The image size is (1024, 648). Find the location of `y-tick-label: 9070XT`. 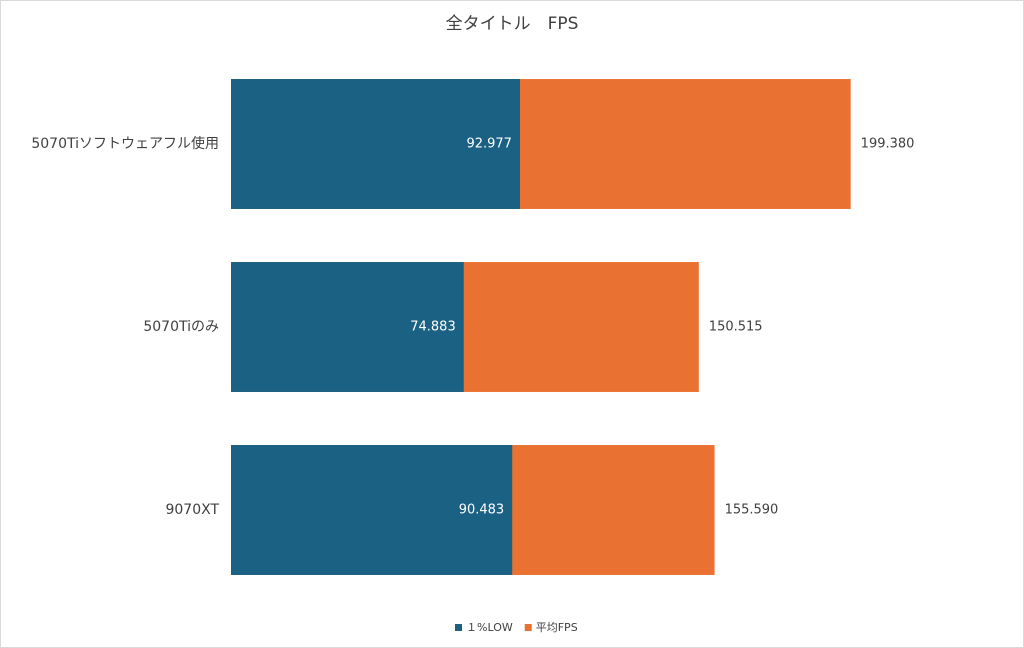

y-tick-label: 9070XT is located at coordinates (192, 510).